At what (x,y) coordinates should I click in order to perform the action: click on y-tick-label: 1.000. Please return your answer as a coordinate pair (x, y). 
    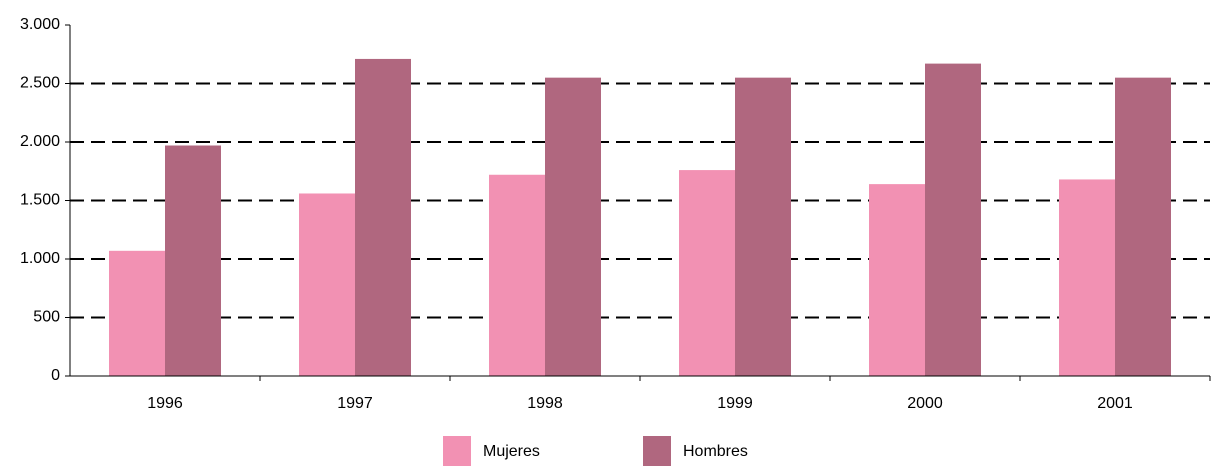
    Looking at the image, I should click on (40, 258).